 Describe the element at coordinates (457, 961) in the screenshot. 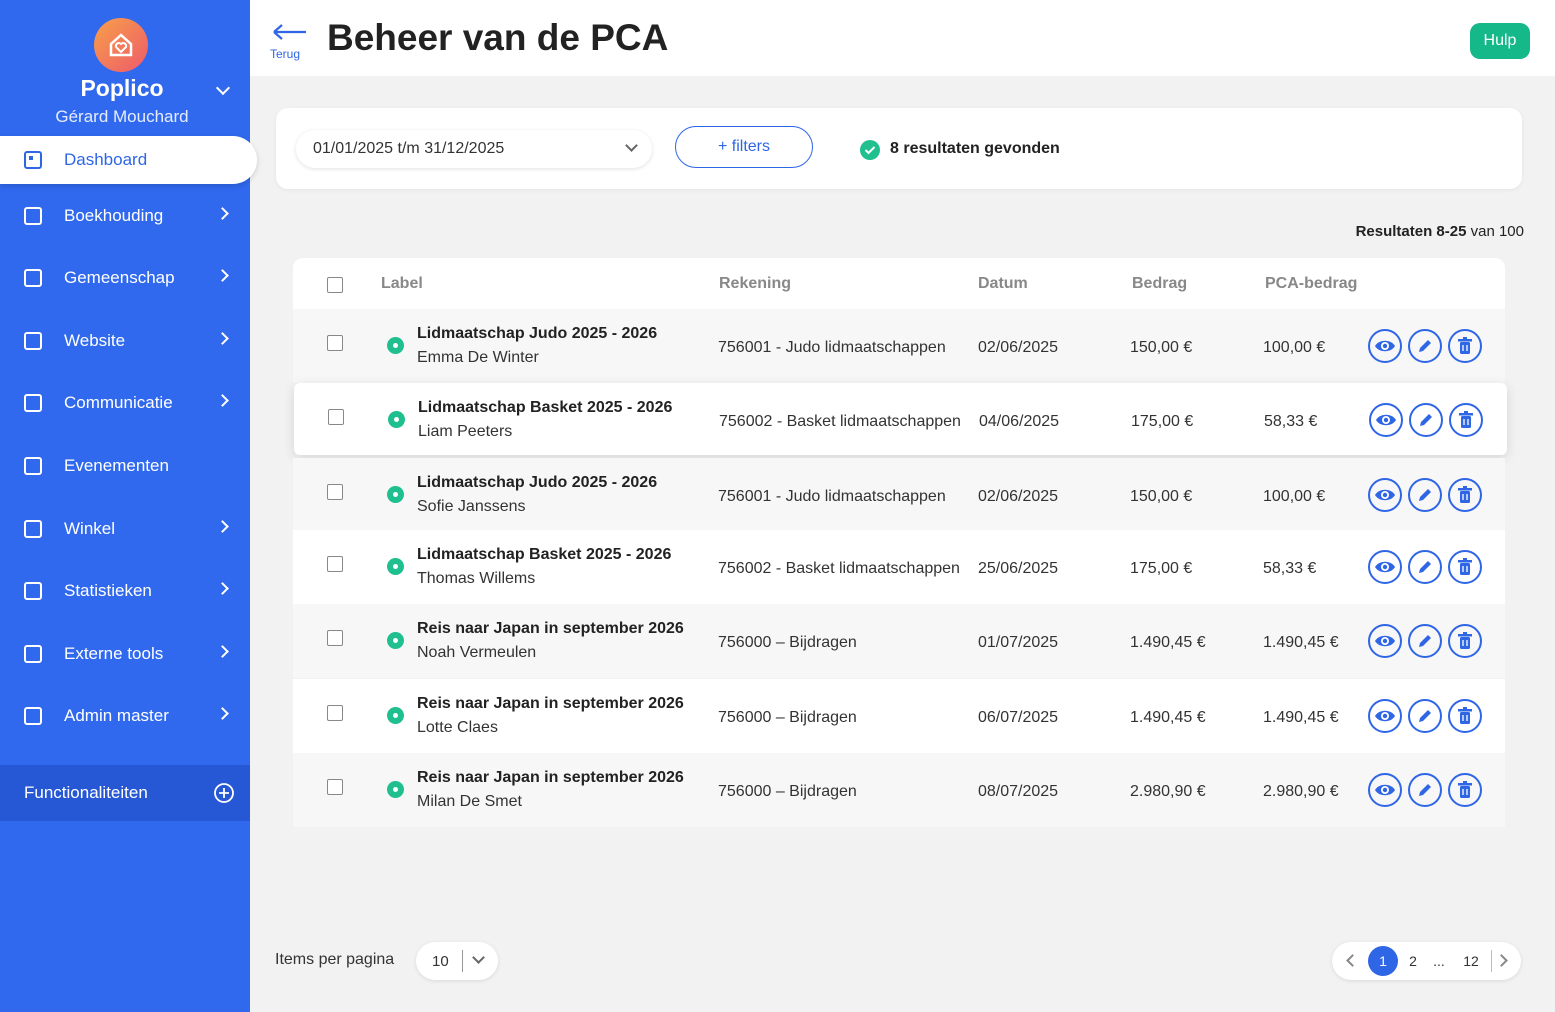

I see `per-page-select: 10` at that location.